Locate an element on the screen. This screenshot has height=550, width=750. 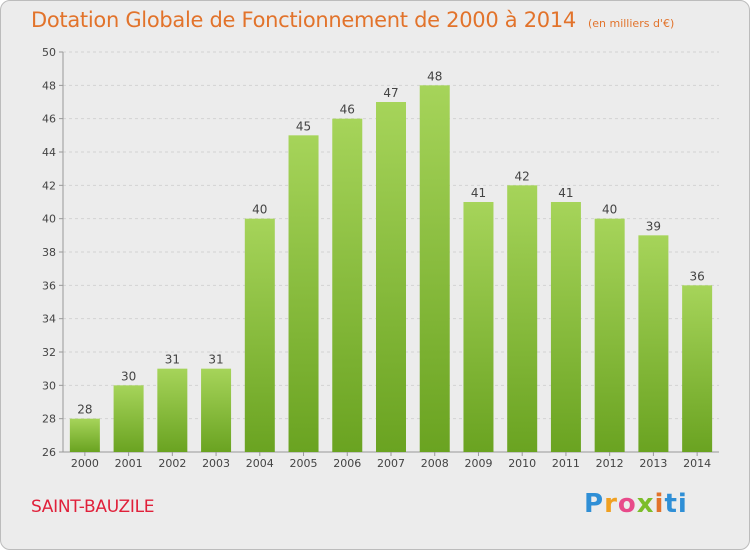
y-tick-label: 28 is located at coordinates (49, 419).